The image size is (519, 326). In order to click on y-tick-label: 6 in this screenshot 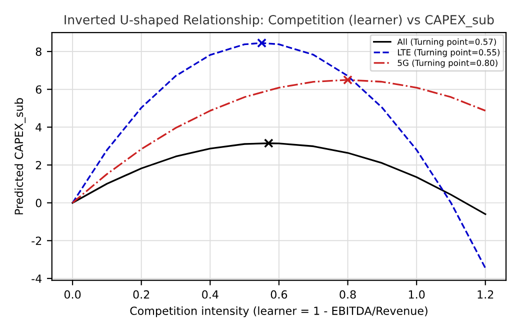, I will do `click(39, 89)`.